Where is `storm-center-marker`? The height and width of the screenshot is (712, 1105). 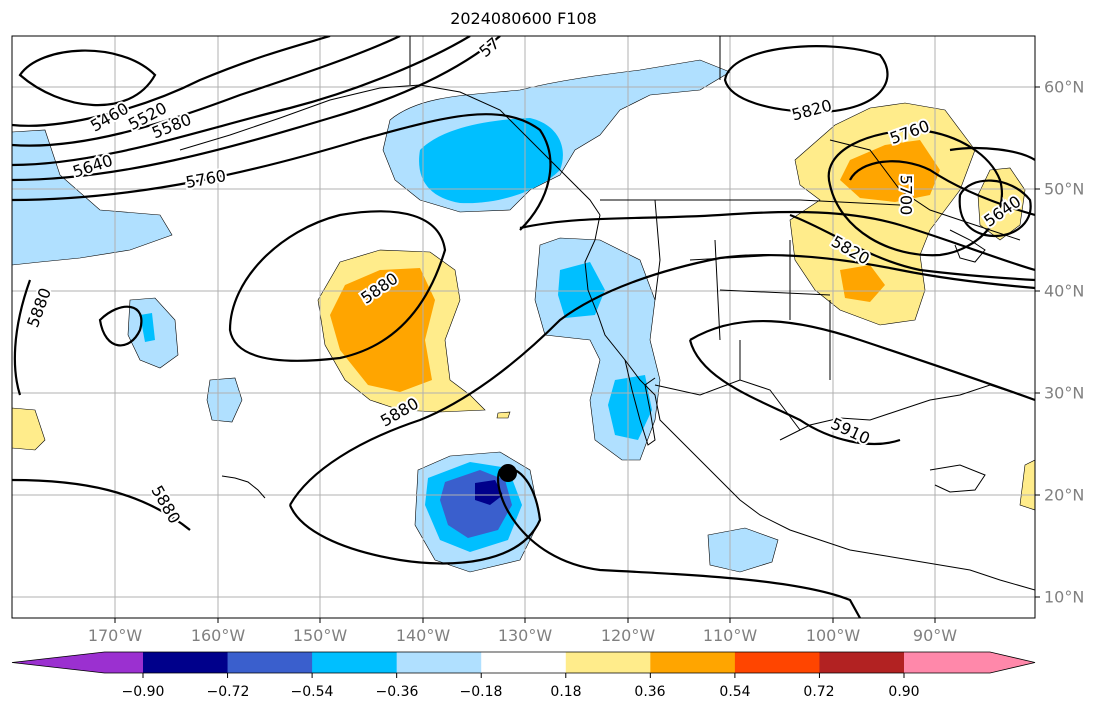
storm-center-marker is located at coordinates (508, 473).